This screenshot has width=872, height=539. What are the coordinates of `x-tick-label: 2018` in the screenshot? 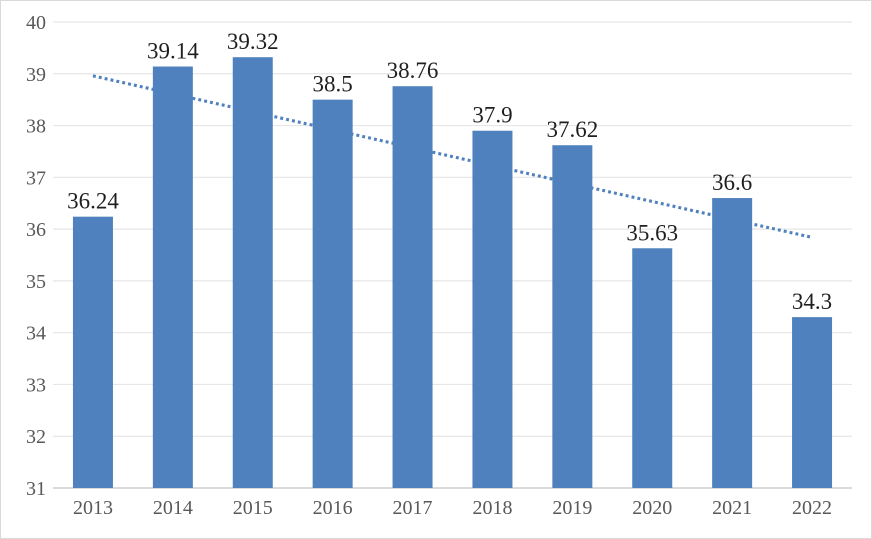 It's located at (492, 508).